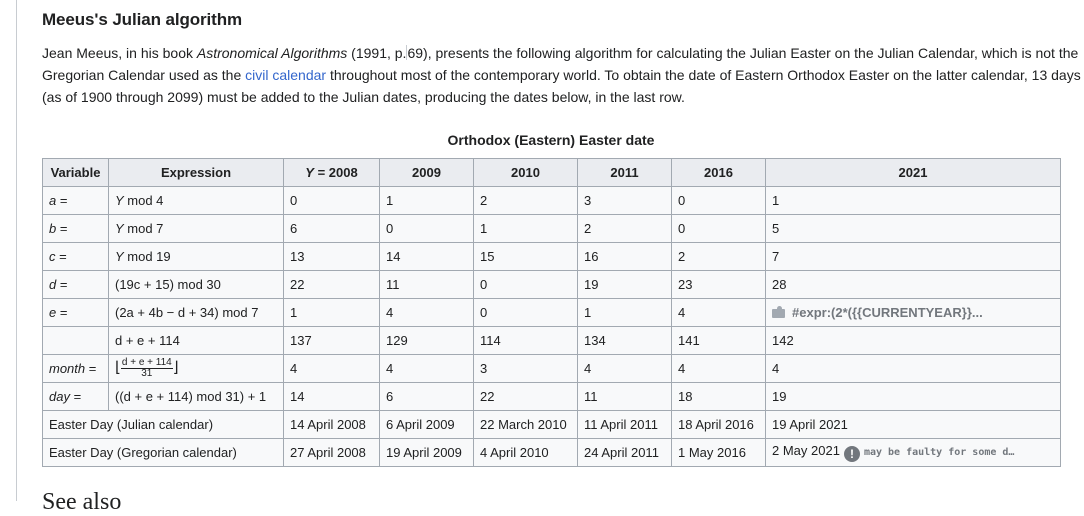  I want to click on variable-cell: e =, so click(75, 312).